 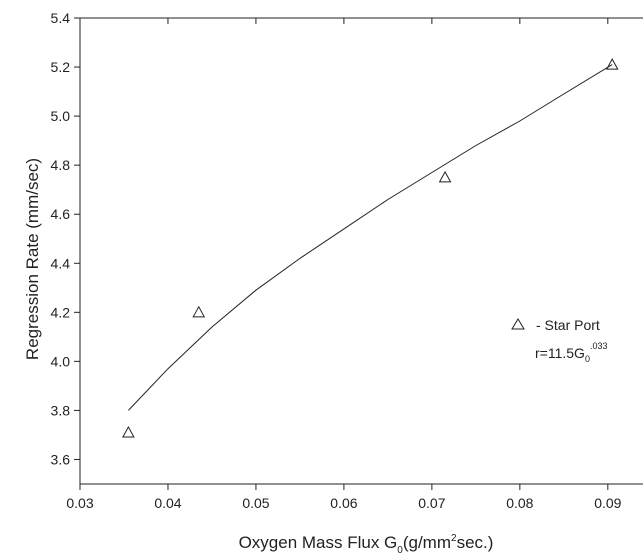 What do you see at coordinates (318, 542) in the screenshot?
I see `x-axis-label-prefix: Oxygen Mass Flux G` at bounding box center [318, 542].